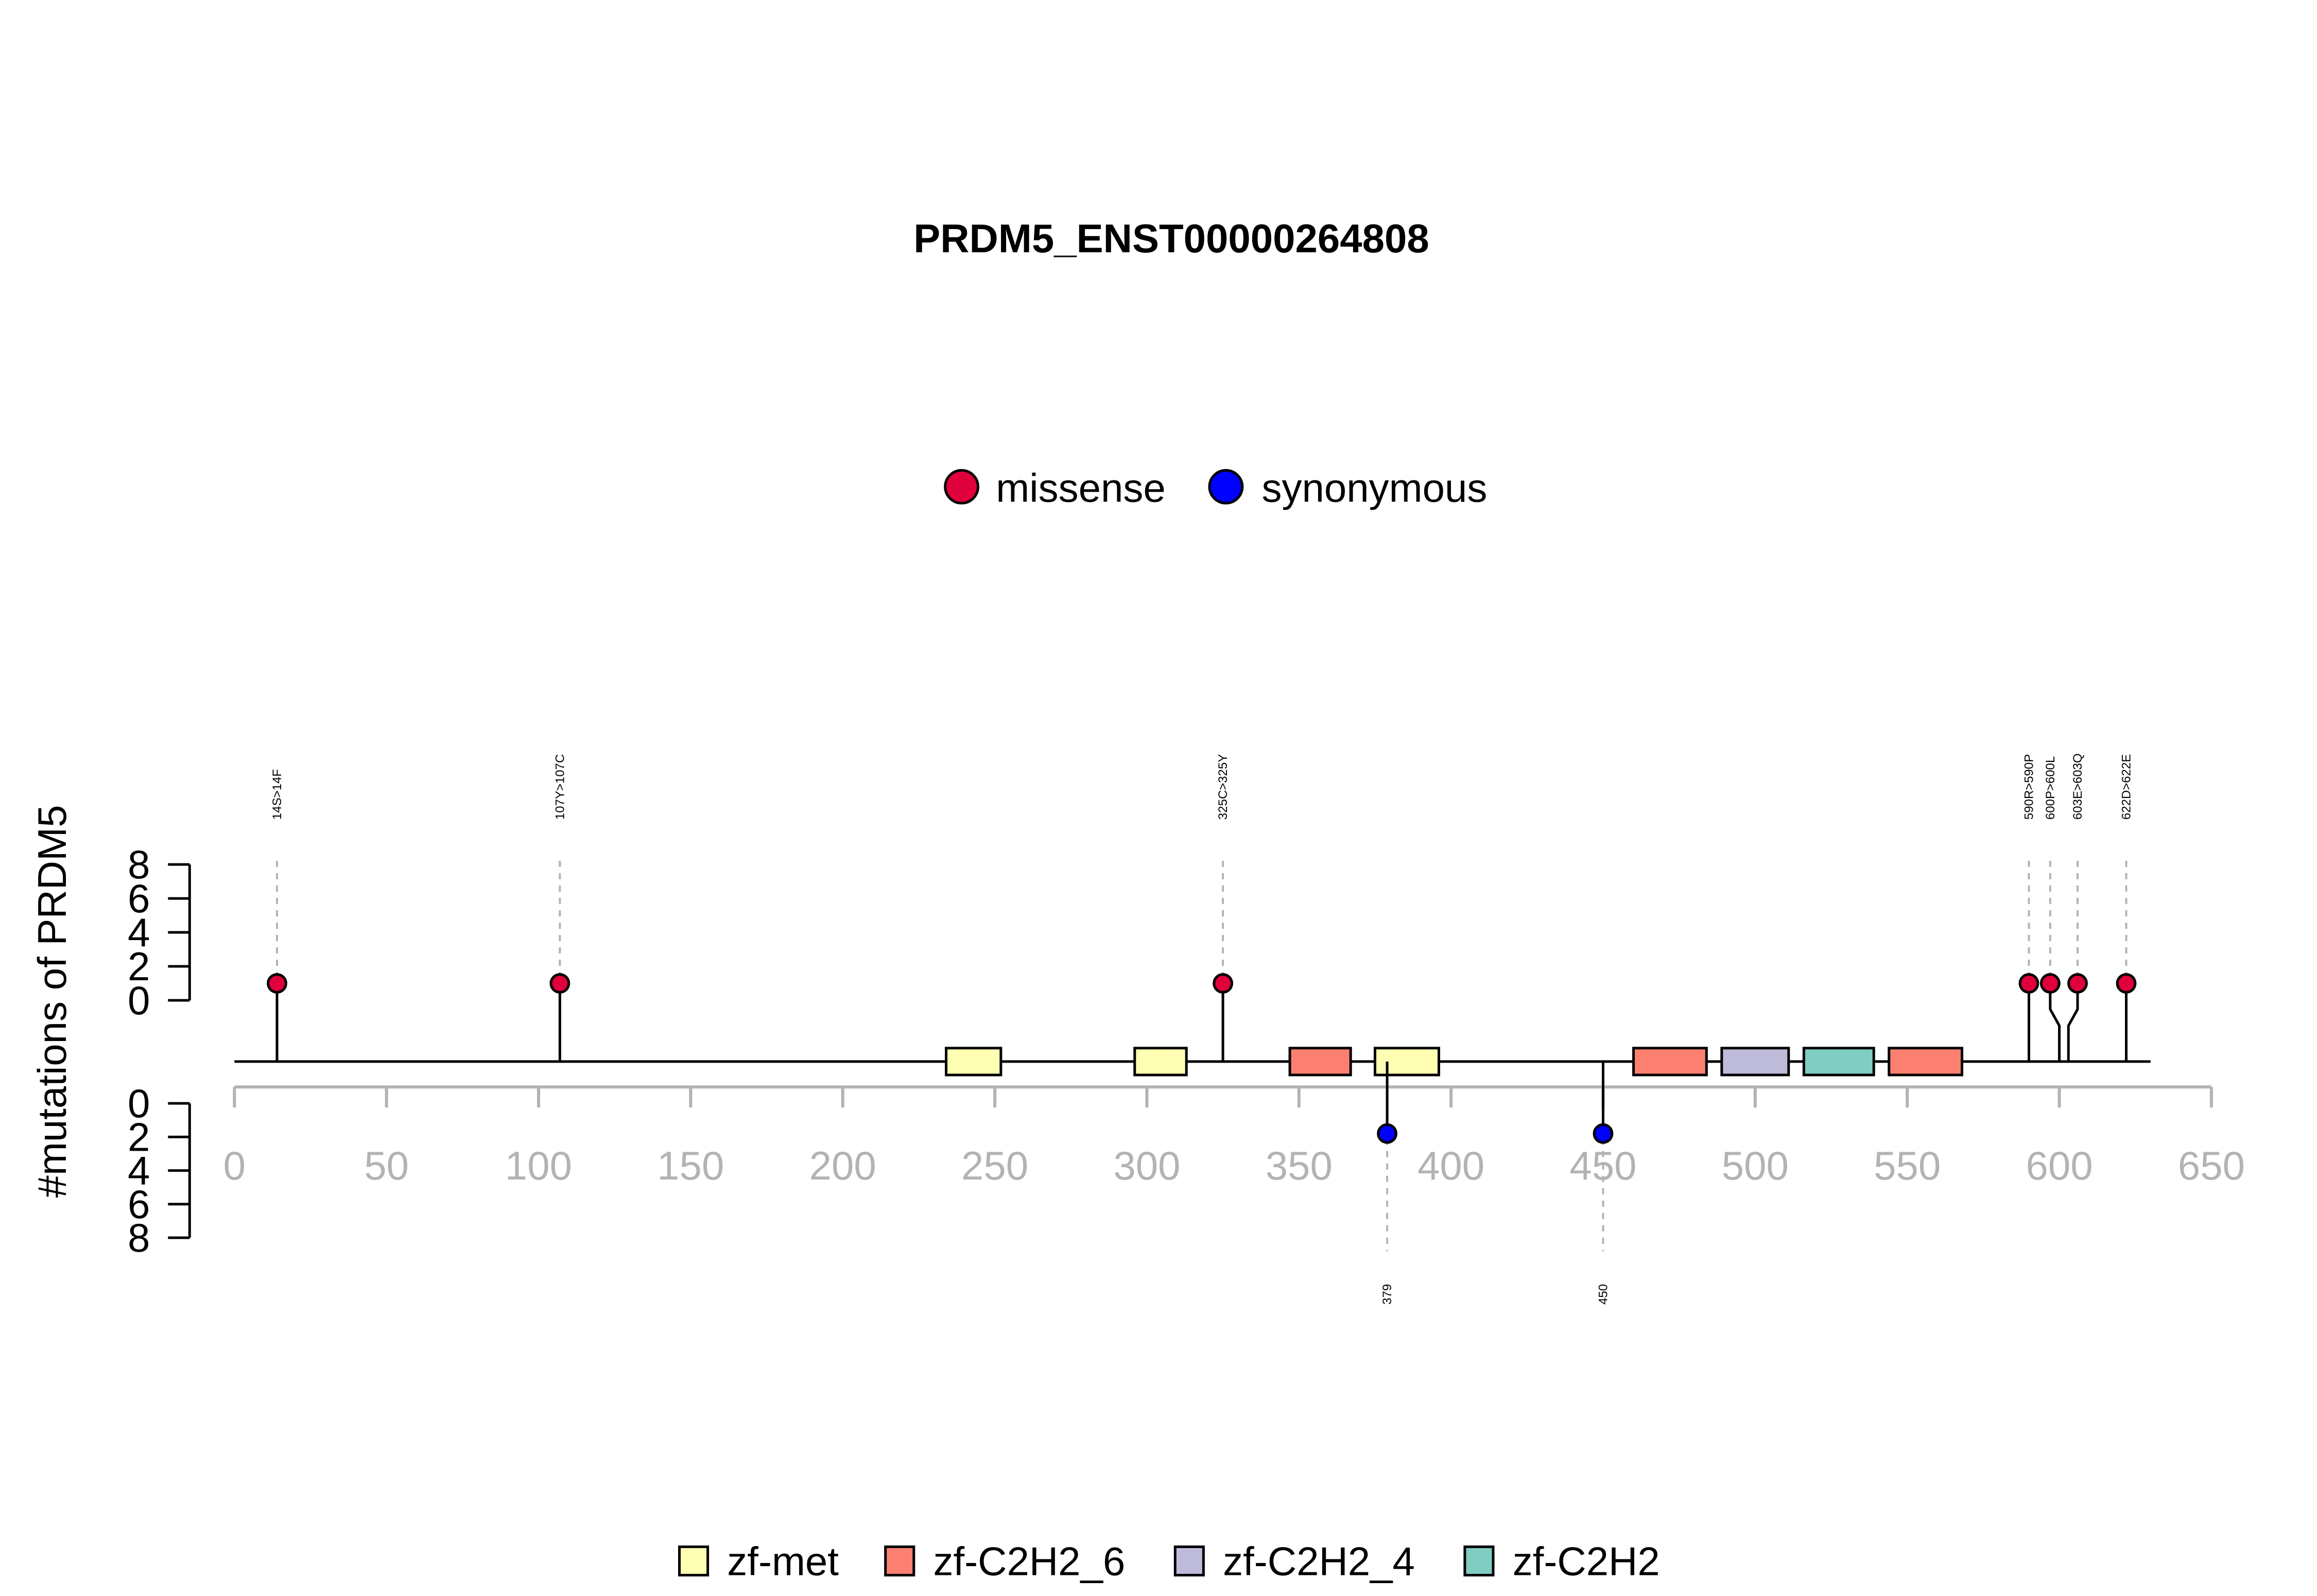 The image size is (2317, 1596). What do you see at coordinates (52, 1002) in the screenshot?
I see `y-axis-label: #mutations of PRDM5` at bounding box center [52, 1002].